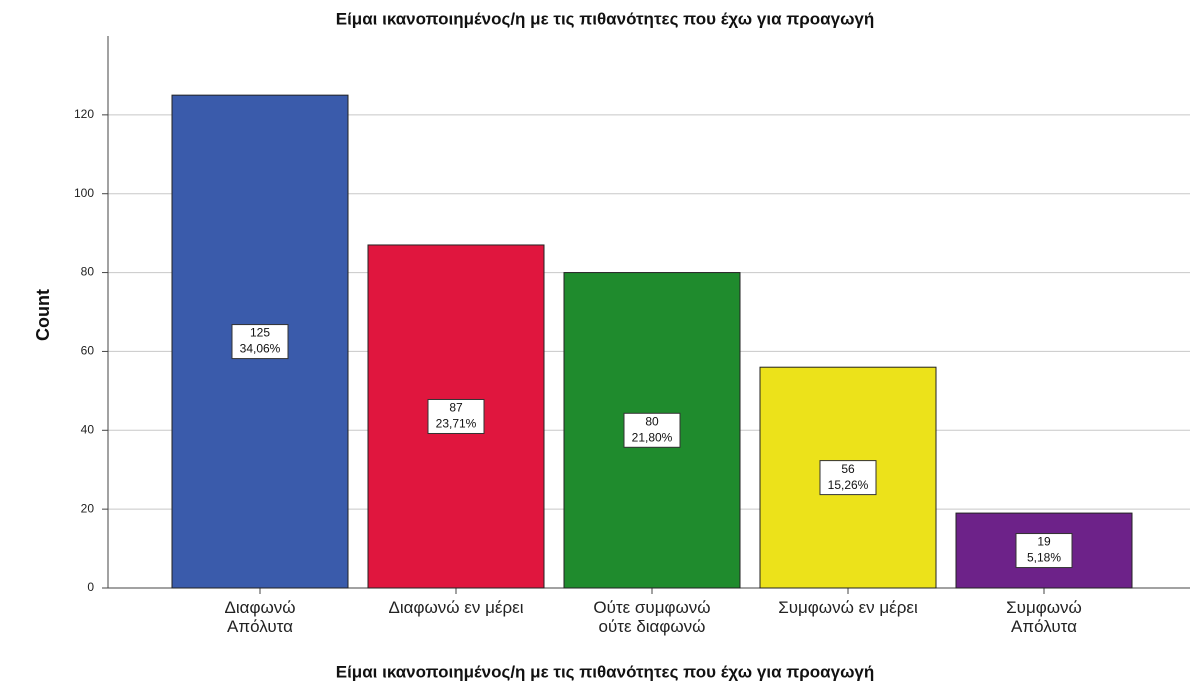  I want to click on y-tick-label: 100, so click(84, 193).